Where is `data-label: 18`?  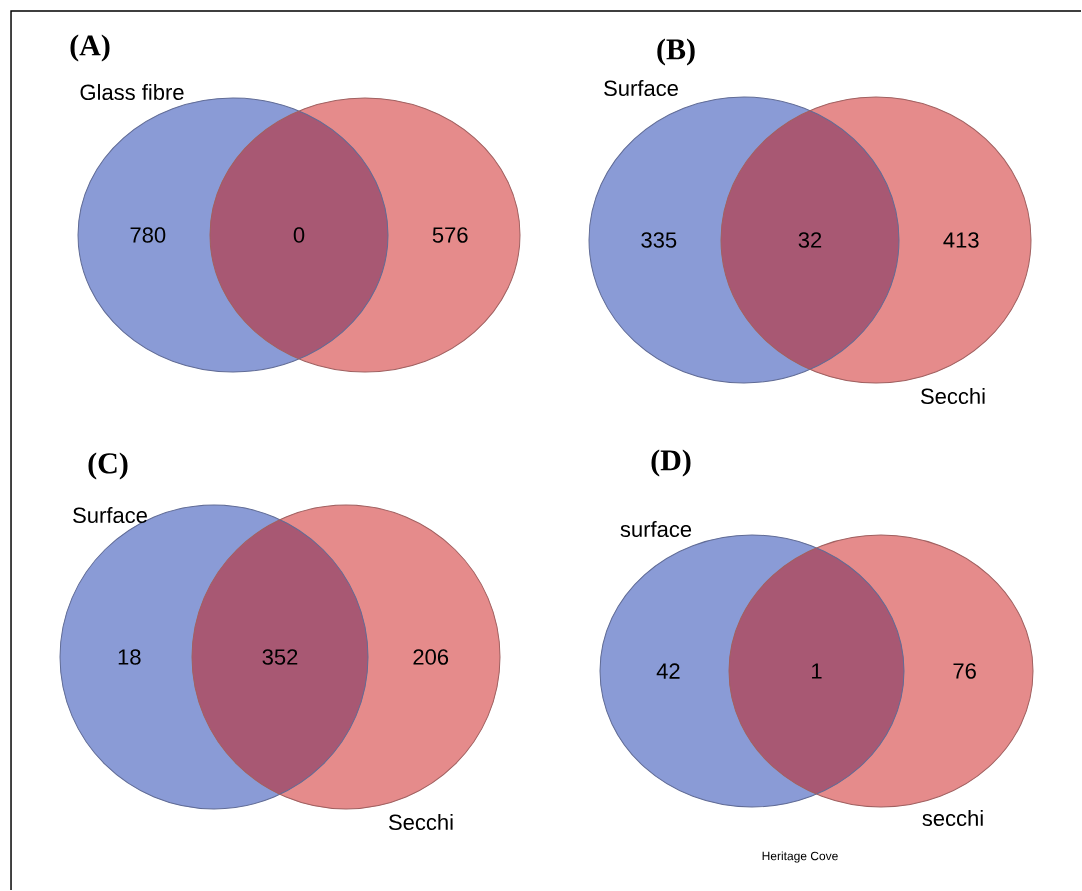
data-label: 18 is located at coordinates (129, 657).